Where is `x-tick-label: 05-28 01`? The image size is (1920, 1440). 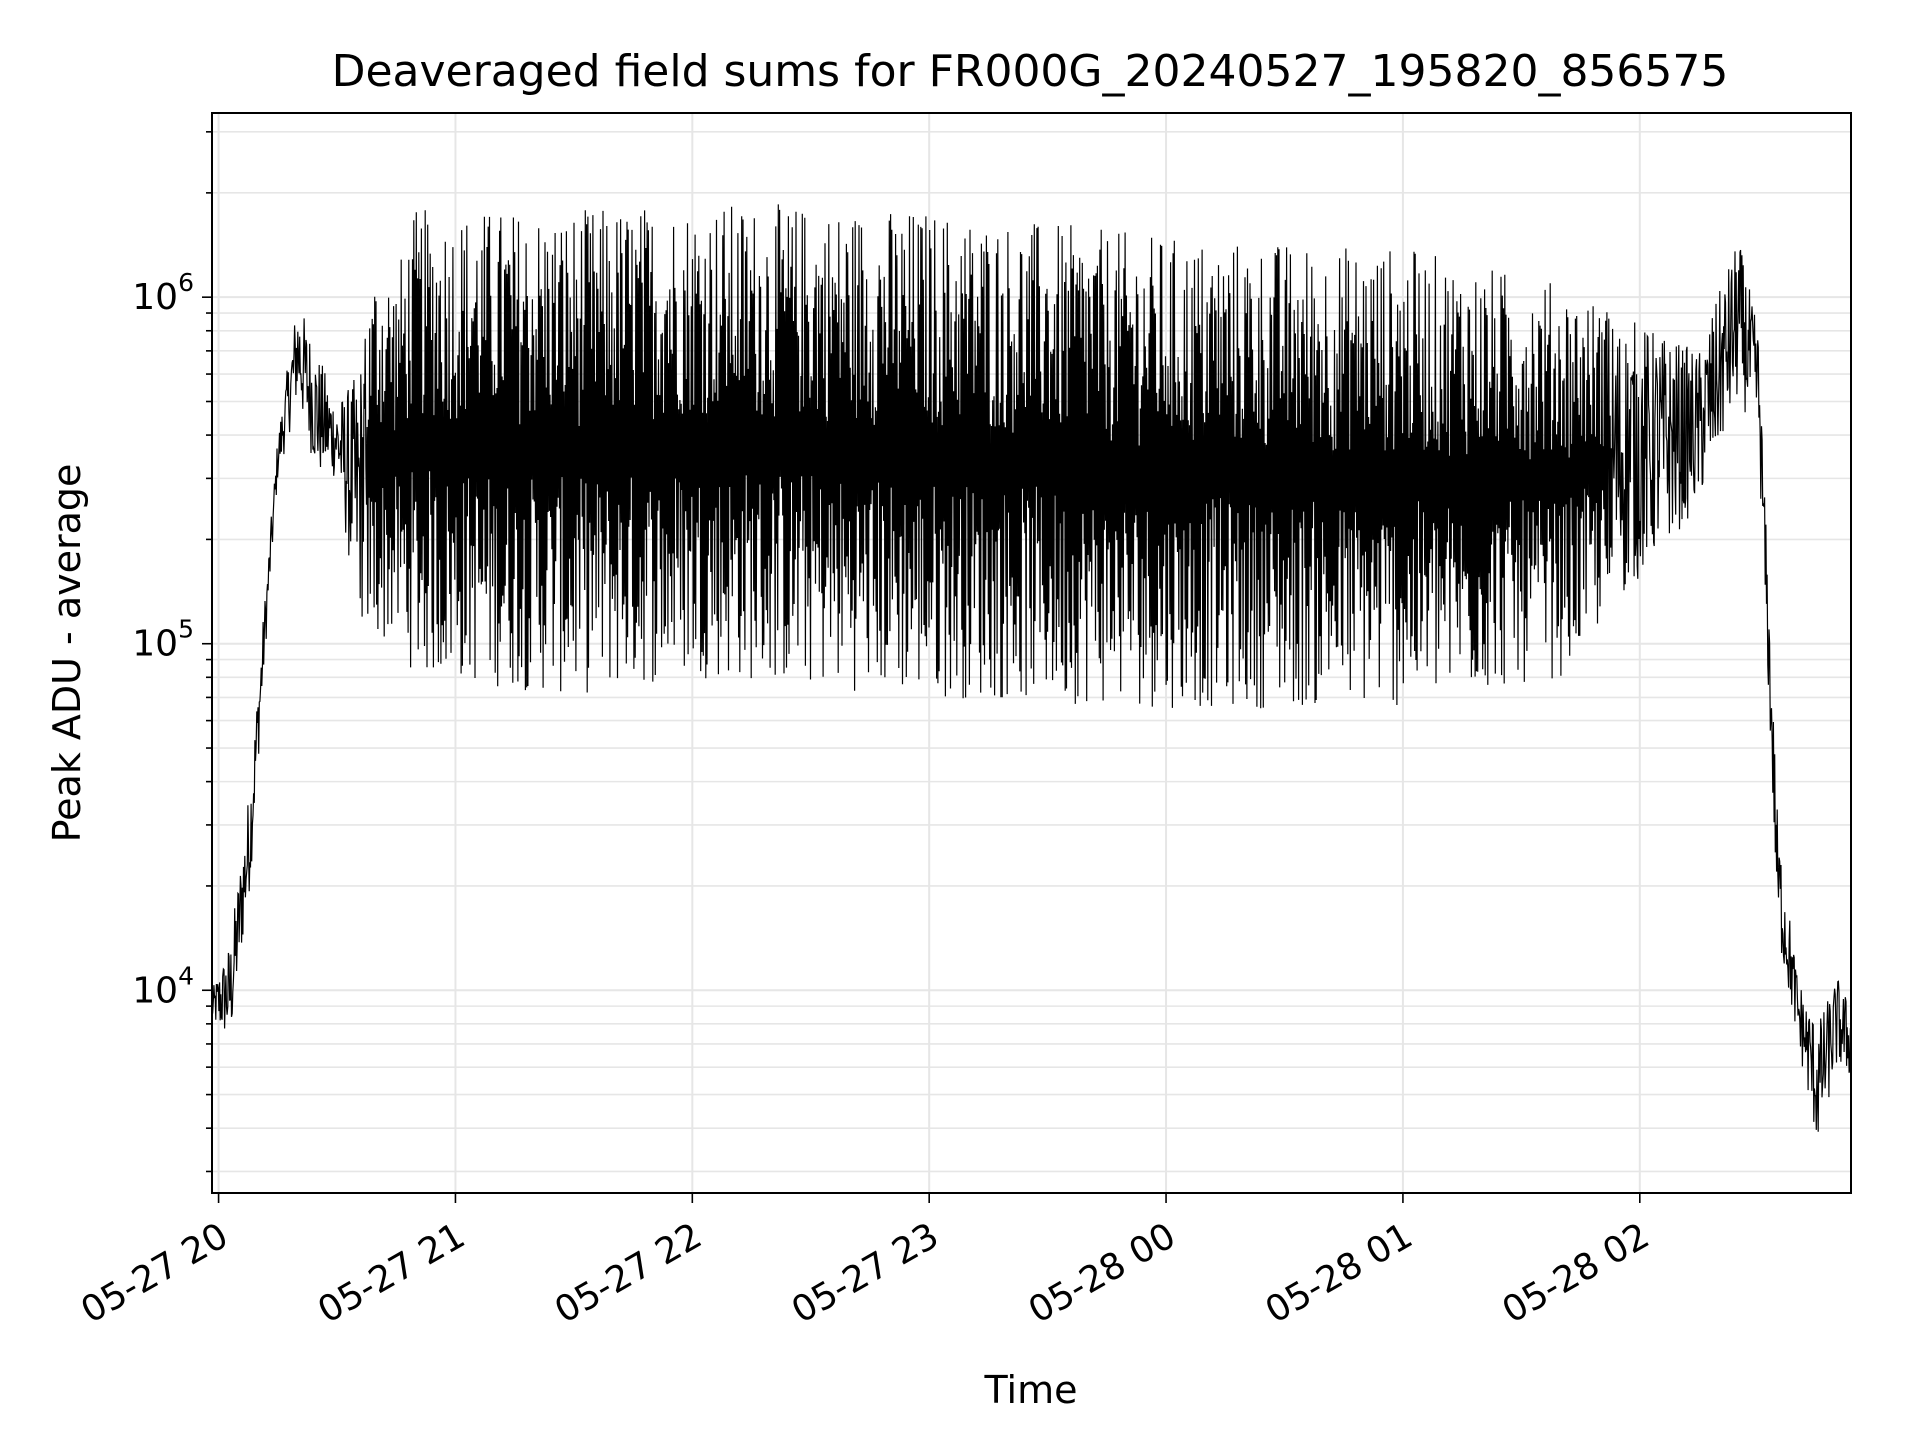
x-tick-label: 05-28 01 is located at coordinates (1339, 1273).